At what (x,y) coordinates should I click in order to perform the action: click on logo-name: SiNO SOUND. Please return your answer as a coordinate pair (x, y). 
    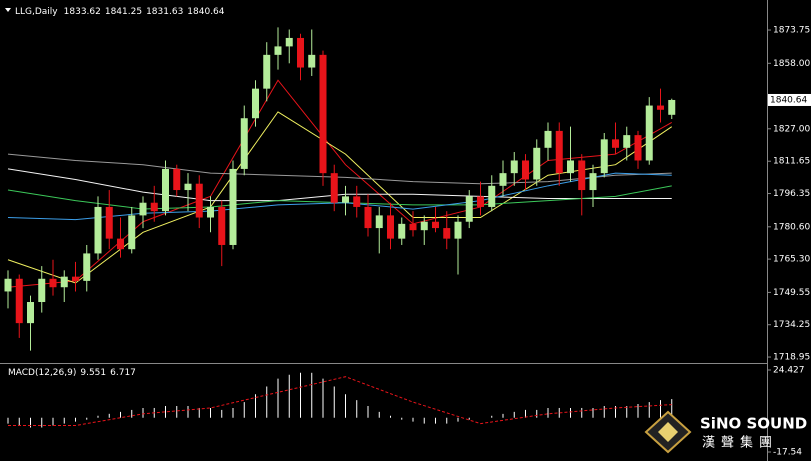
    Looking at the image, I should click on (753, 424).